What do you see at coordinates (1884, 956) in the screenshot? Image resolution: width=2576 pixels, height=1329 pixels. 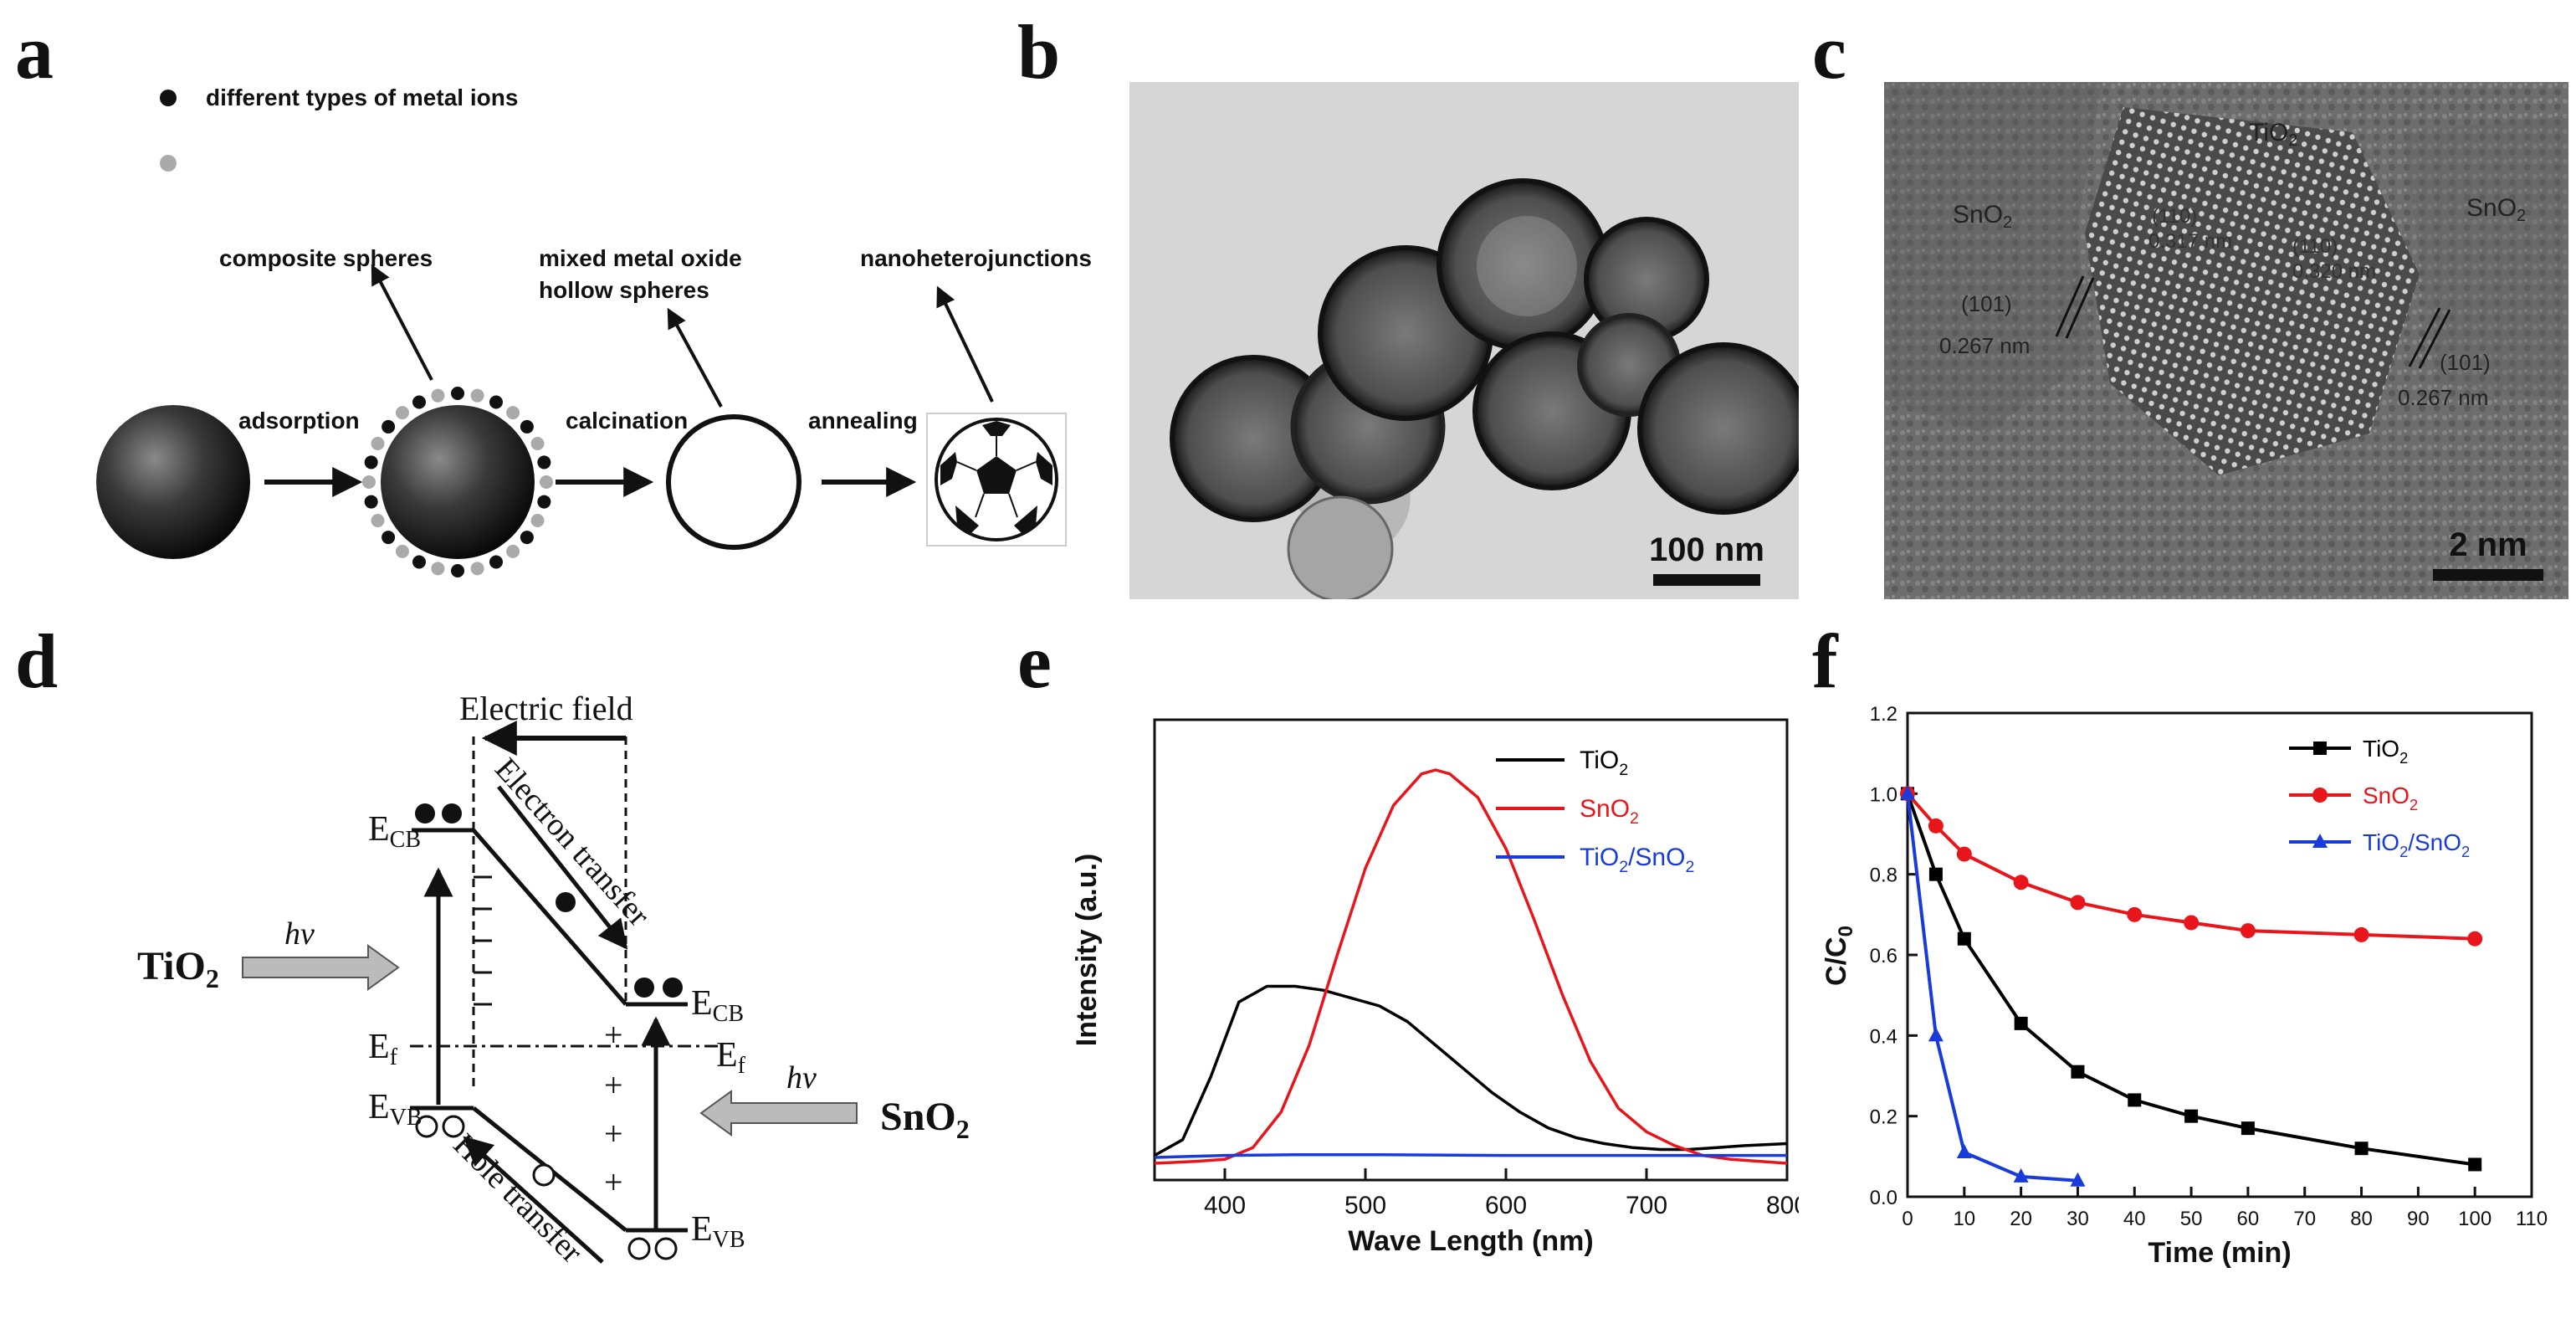 I see `y-tick-label: 0.6` at bounding box center [1884, 956].